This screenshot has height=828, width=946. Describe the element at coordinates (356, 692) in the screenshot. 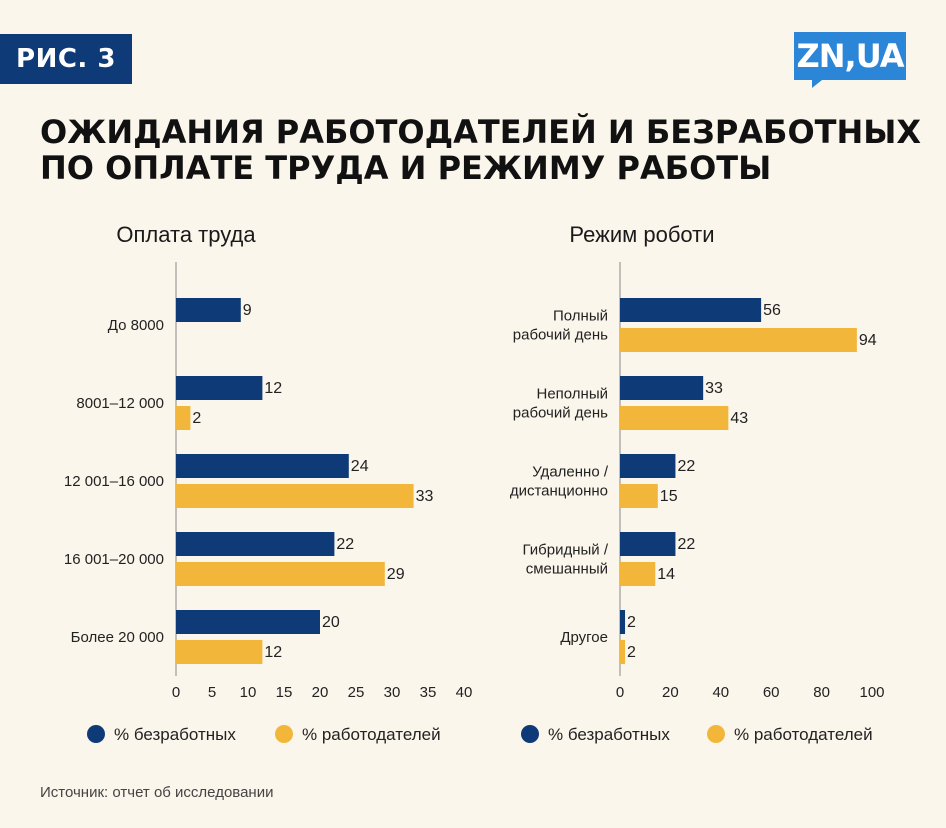

I see `chart-1-x-tick-5: 25` at that location.